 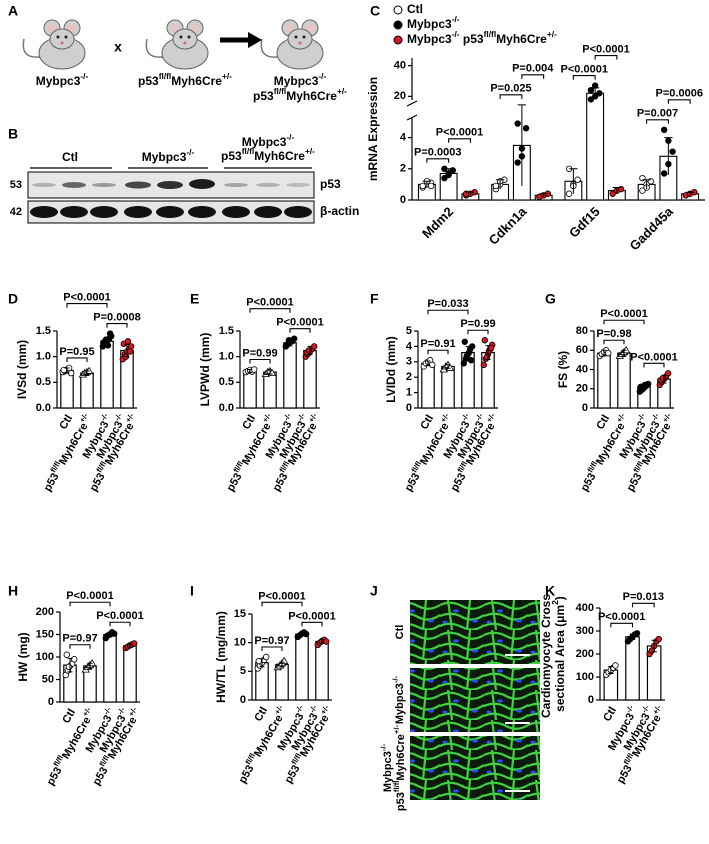 What do you see at coordinates (391, 369) in the screenshot?
I see `y-axis-label: LVIDd (mm)` at bounding box center [391, 369].